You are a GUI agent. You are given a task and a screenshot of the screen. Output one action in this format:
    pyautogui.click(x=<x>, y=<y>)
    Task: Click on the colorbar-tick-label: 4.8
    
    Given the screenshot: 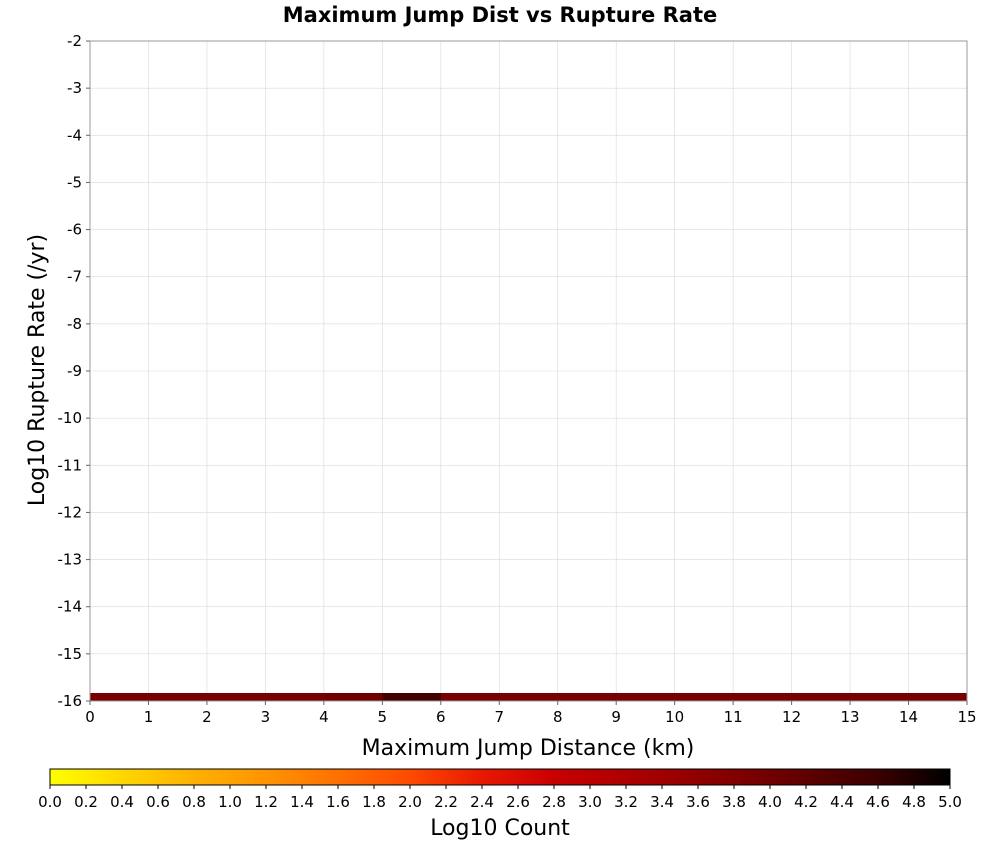 What is the action you would take?
    pyautogui.click(x=914, y=802)
    